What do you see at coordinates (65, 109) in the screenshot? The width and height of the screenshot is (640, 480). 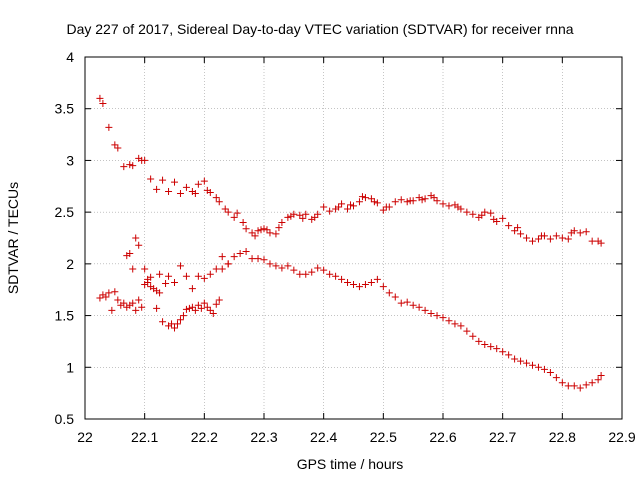 I see `y-tick-label: 3.5` at bounding box center [65, 109].